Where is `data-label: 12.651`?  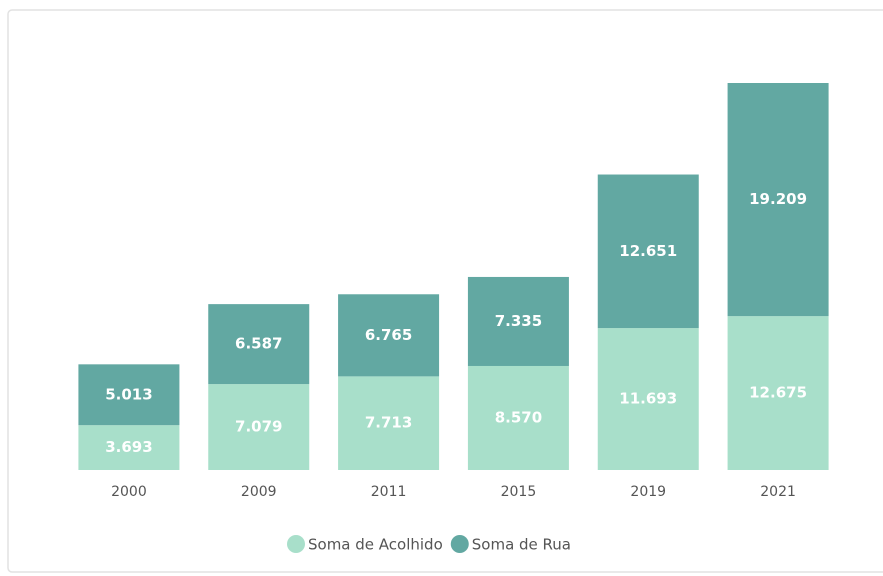
data-label: 12.651 is located at coordinates (648, 251).